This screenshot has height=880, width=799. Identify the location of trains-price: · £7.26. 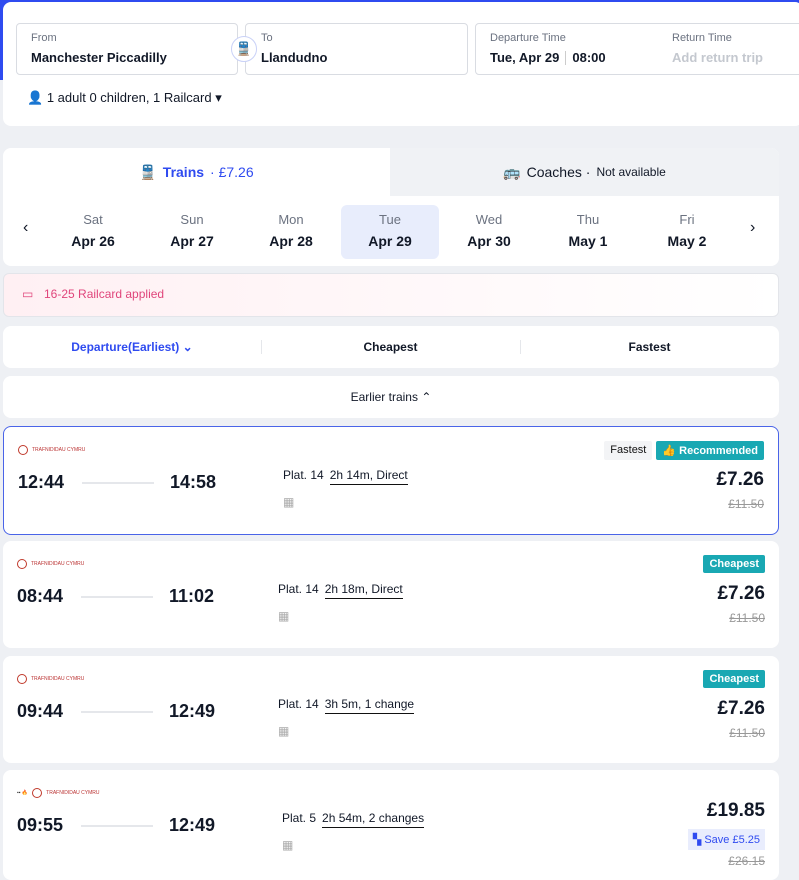
(232, 172).